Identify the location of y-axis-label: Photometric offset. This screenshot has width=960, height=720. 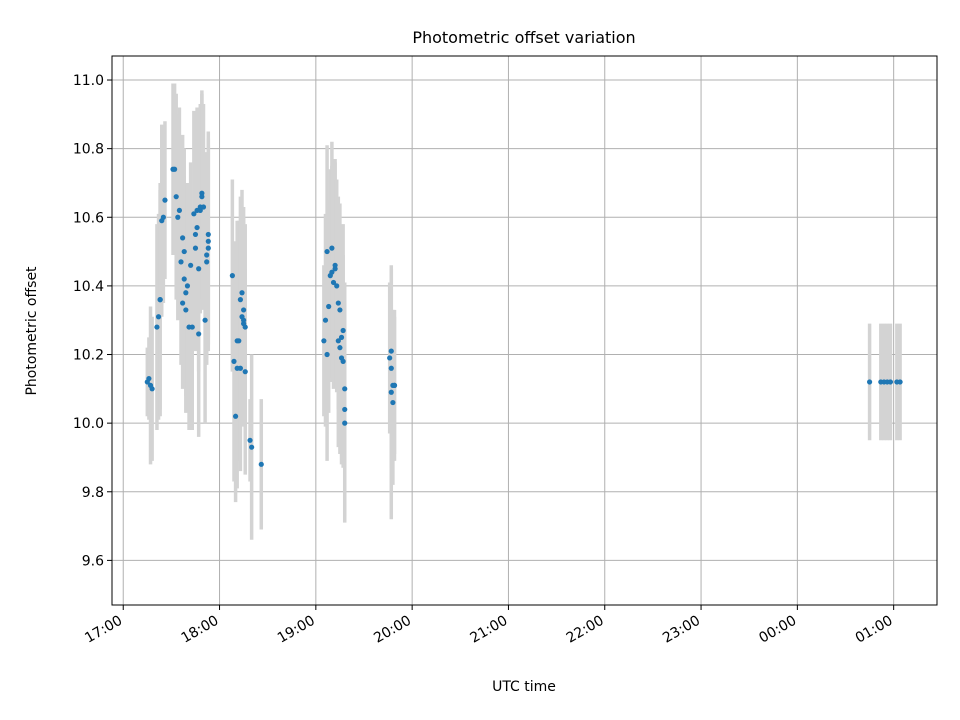
(32, 331).